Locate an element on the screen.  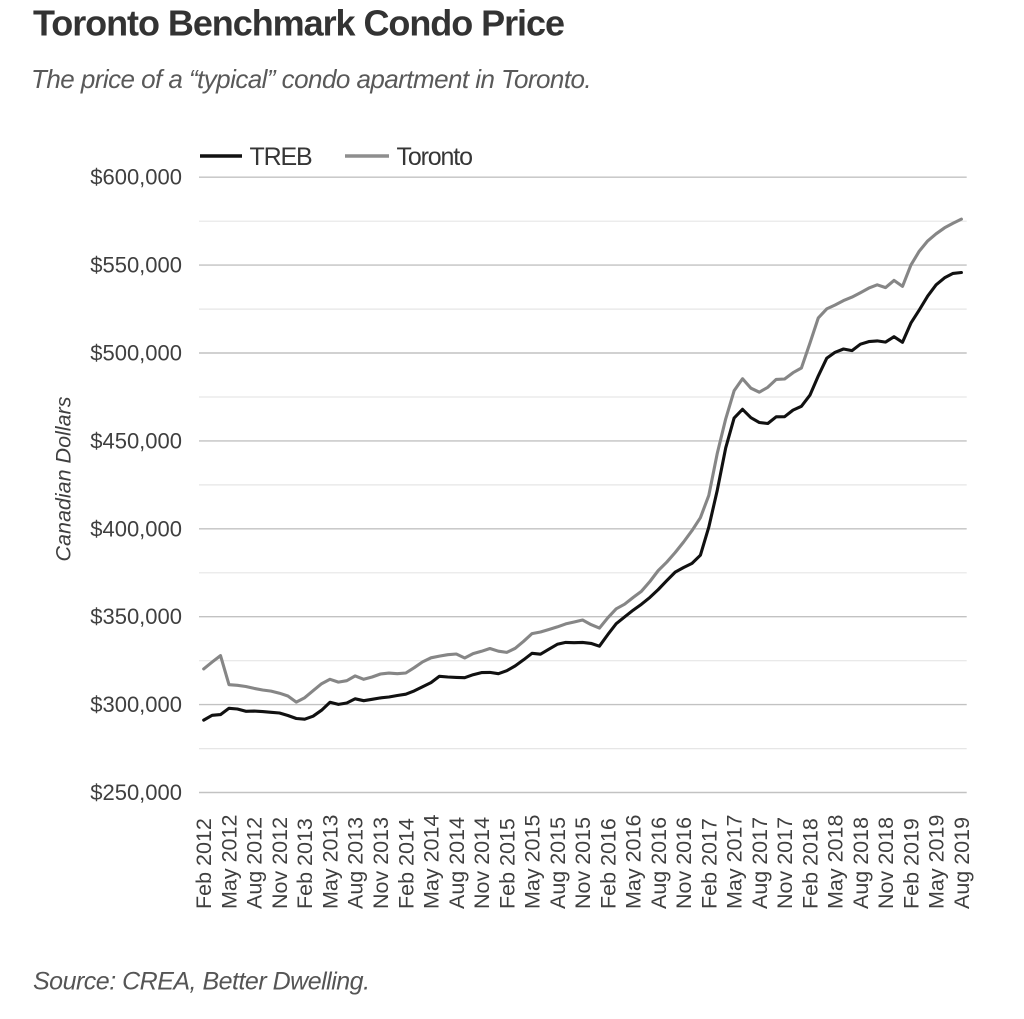
svg-text: Nov 2015 is located at coordinates (583, 863).